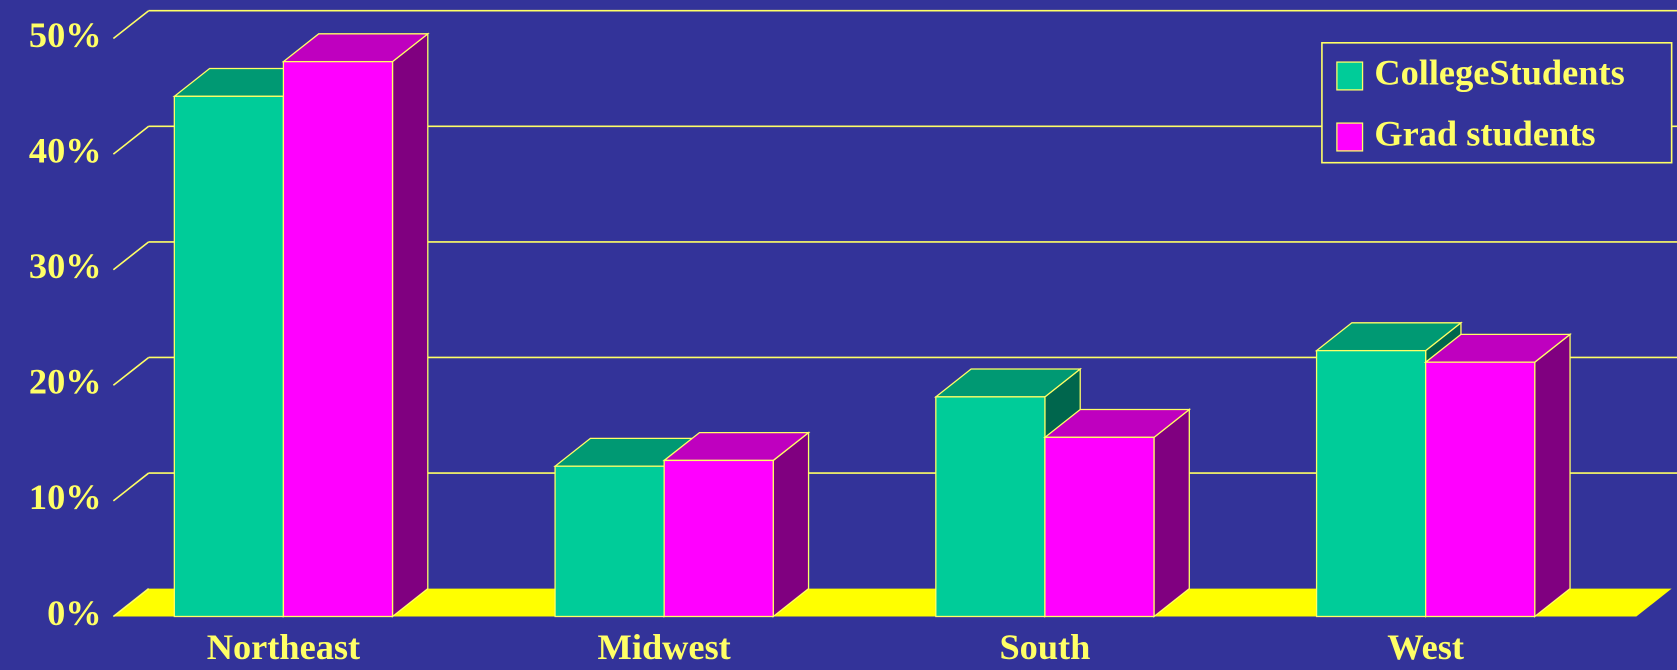 The width and height of the screenshot is (1677, 670). Describe the element at coordinates (1497, 103) in the screenshot. I see `legend-box` at that location.